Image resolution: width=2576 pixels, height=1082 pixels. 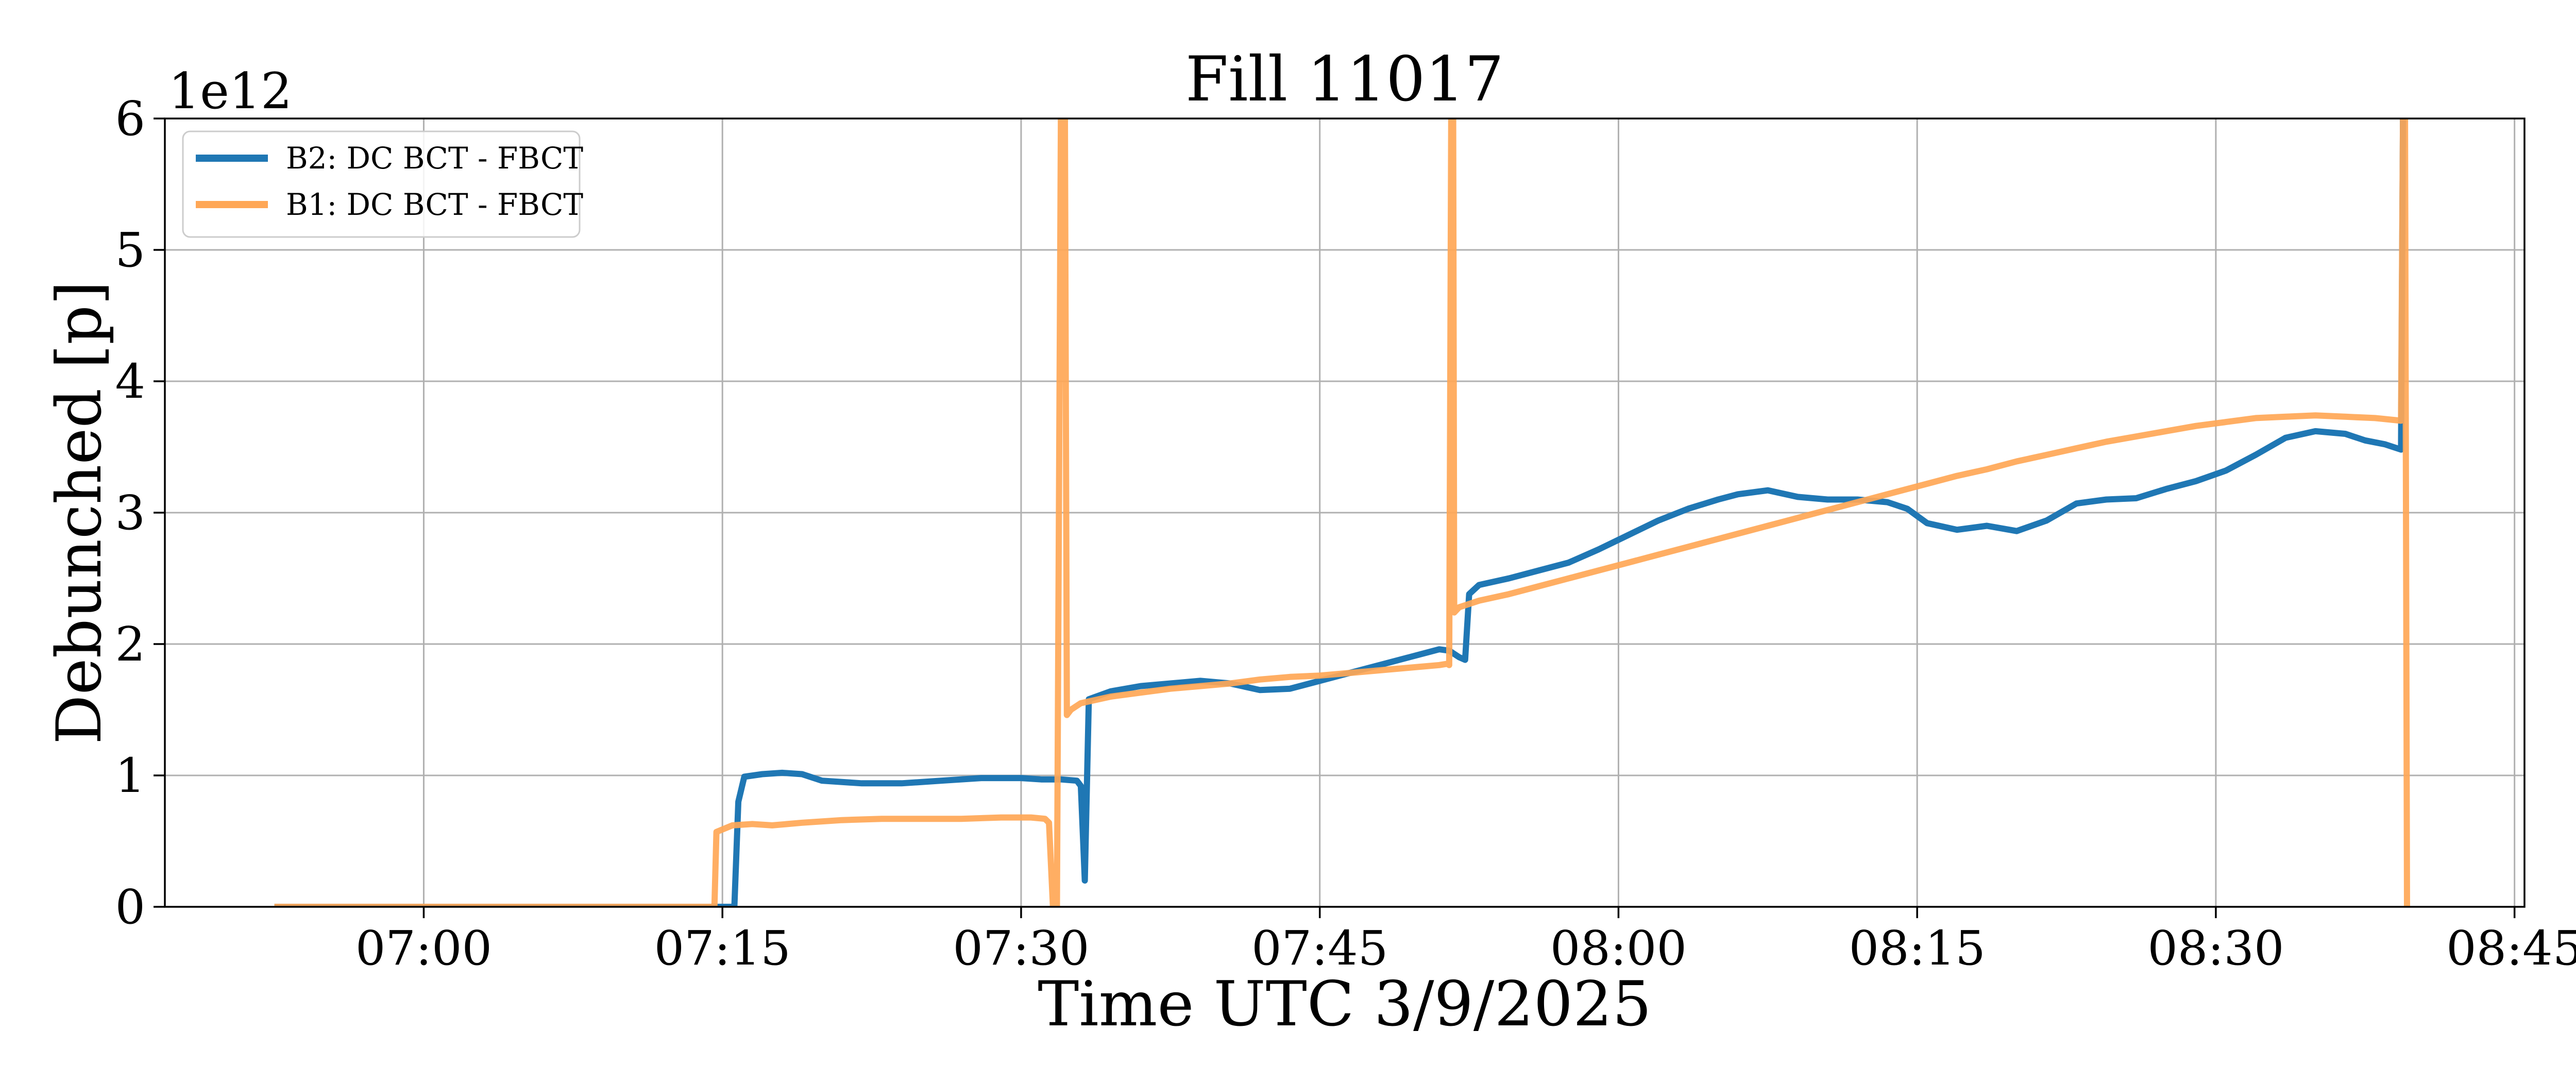 I want to click on y-axis-ticks: 0 1 2 3 4 5 6, so click(x=140, y=513).